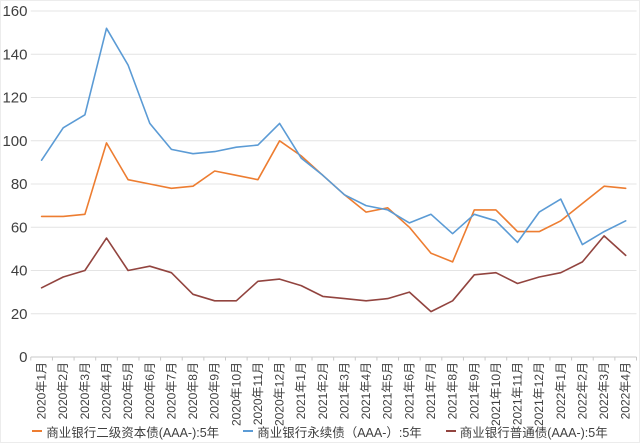 The image size is (640, 443). Describe the element at coordinates (19, 314) in the screenshot. I see `y-axis-tick-label: 20` at that location.